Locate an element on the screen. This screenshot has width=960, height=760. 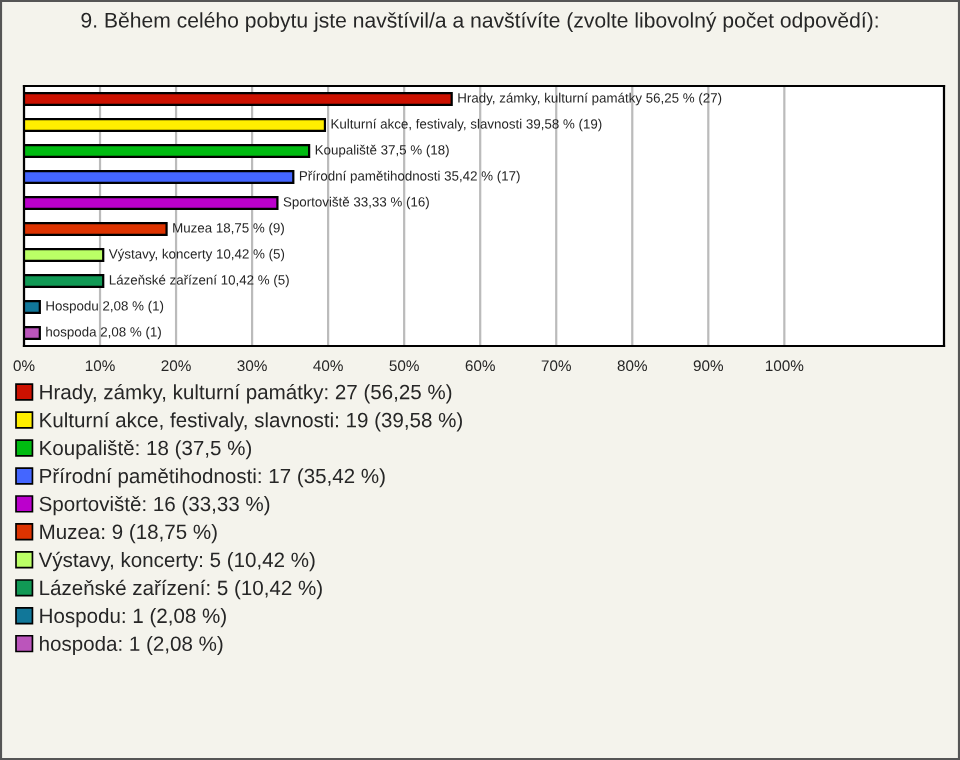
chart-title: 9. Během celého pobytu jste navštívil/a a navštívíte (zvolte libovolný počet odpovědí): is located at coordinates (479, 22).